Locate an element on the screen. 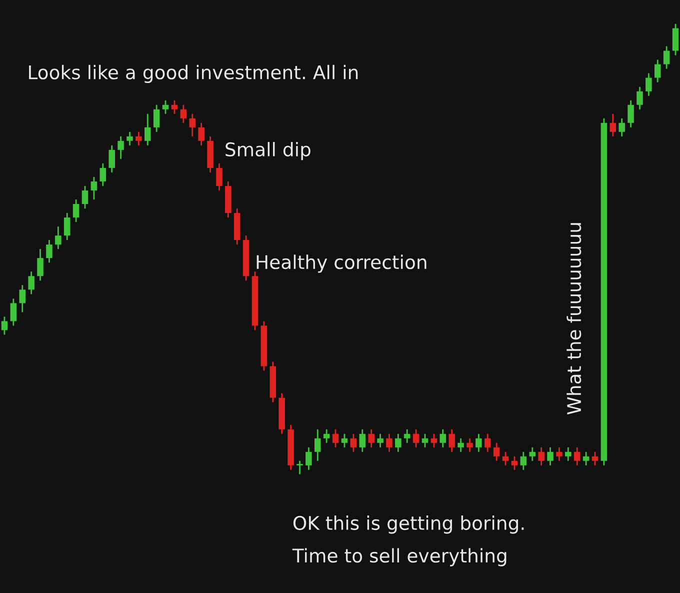 This screenshot has width=680, height=593. annotation: Looks like a good investment. All in is located at coordinates (193, 74).